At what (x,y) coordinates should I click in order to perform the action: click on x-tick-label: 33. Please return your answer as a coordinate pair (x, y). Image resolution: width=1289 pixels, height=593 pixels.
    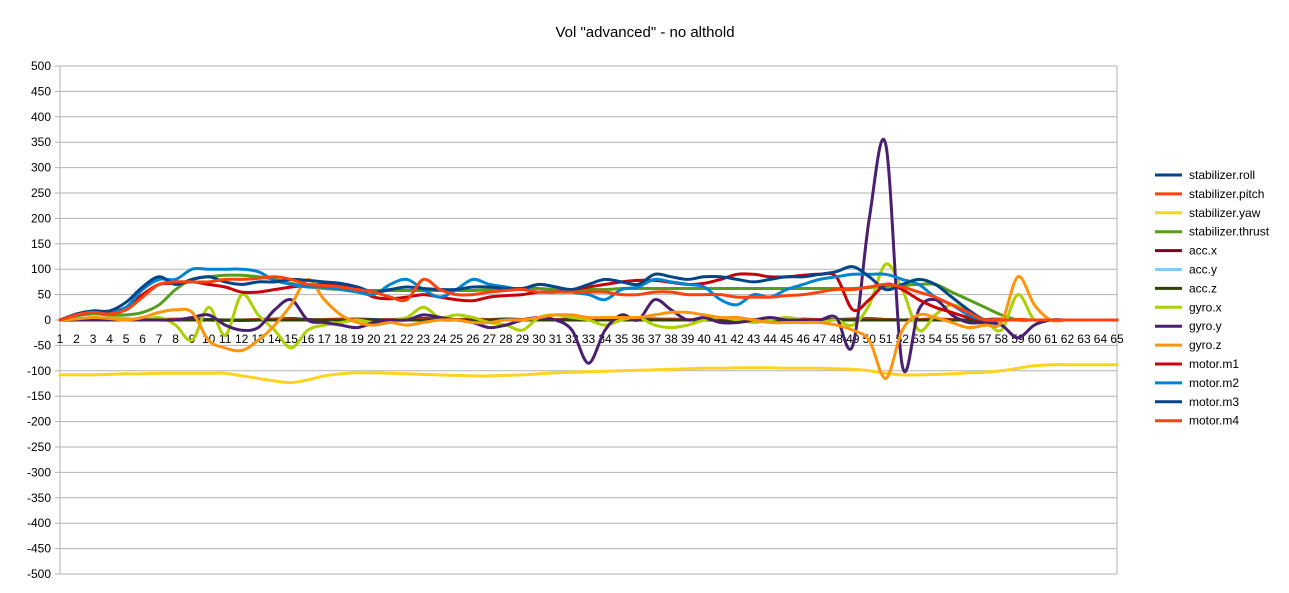
    Looking at the image, I should click on (589, 339).